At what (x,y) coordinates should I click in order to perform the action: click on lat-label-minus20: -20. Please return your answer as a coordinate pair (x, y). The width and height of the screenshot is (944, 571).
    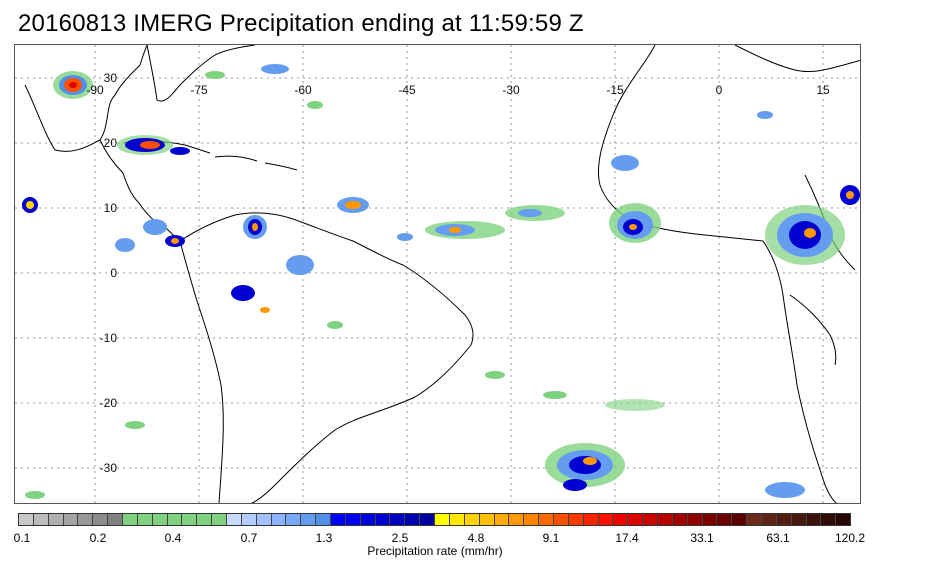
    Looking at the image, I should click on (108, 403).